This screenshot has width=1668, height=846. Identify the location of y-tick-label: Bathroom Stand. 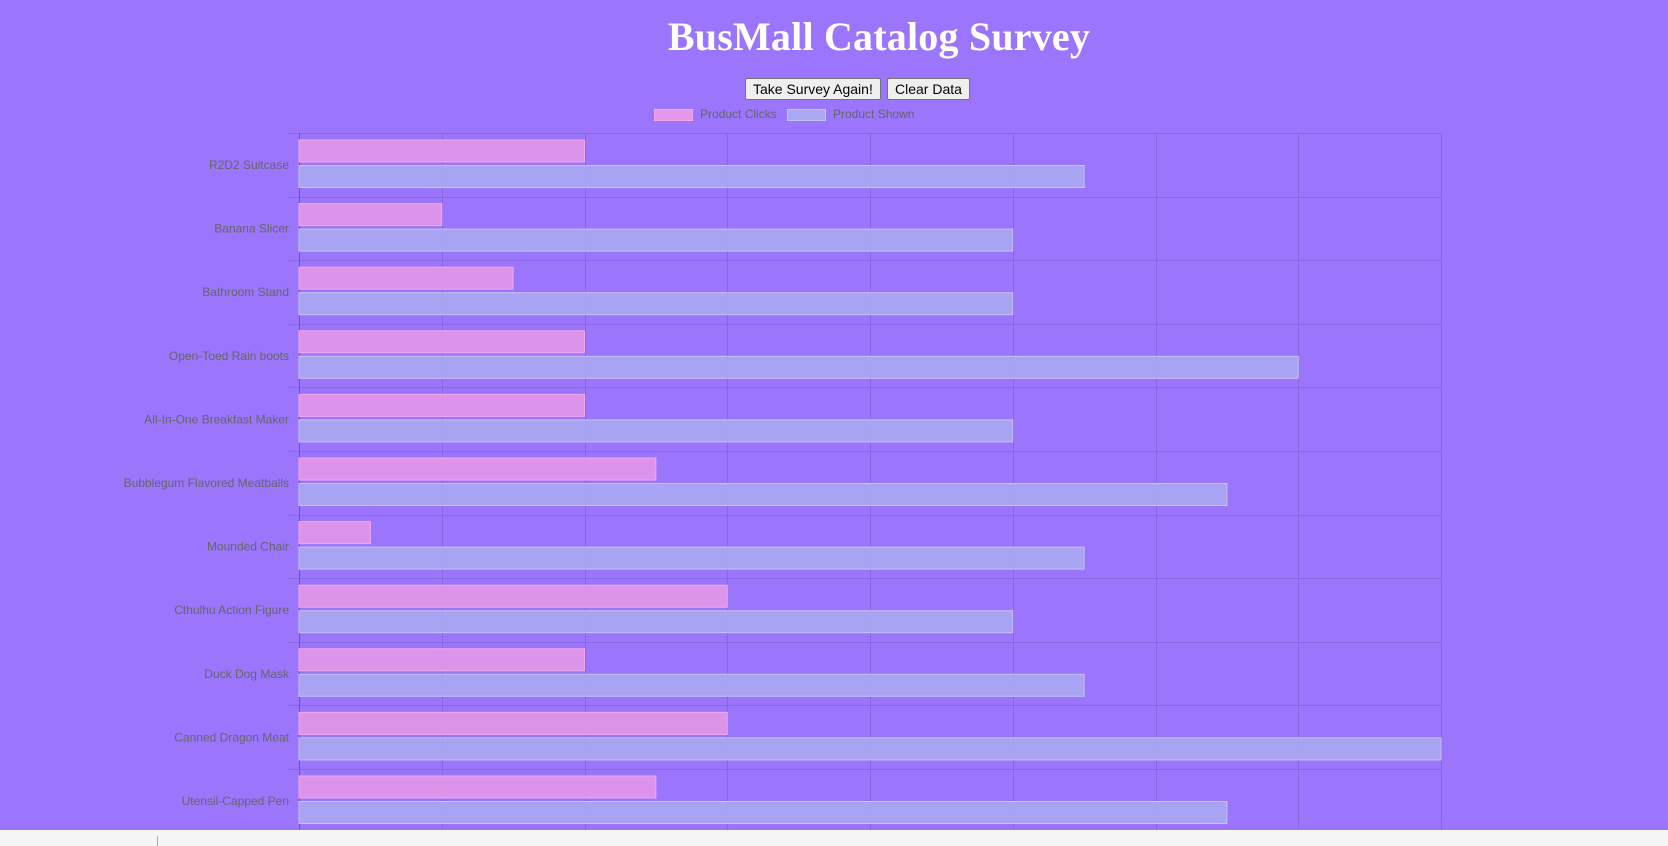
(245, 292).